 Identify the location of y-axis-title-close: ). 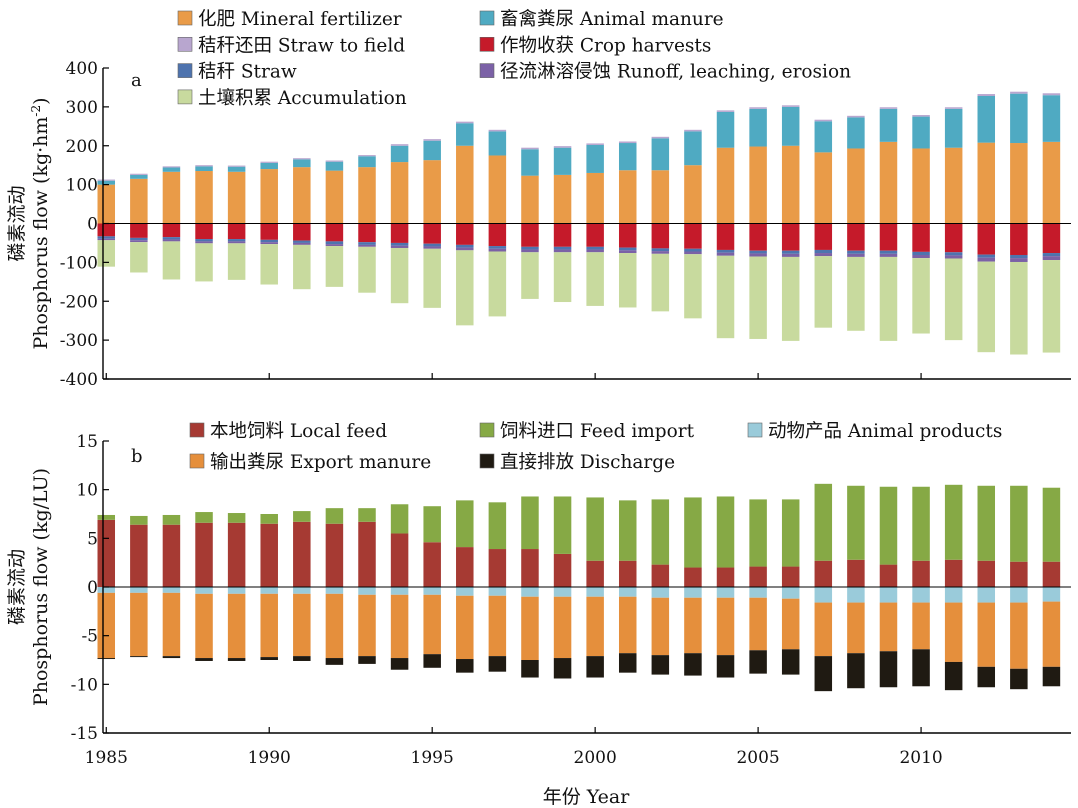
(41, 100).